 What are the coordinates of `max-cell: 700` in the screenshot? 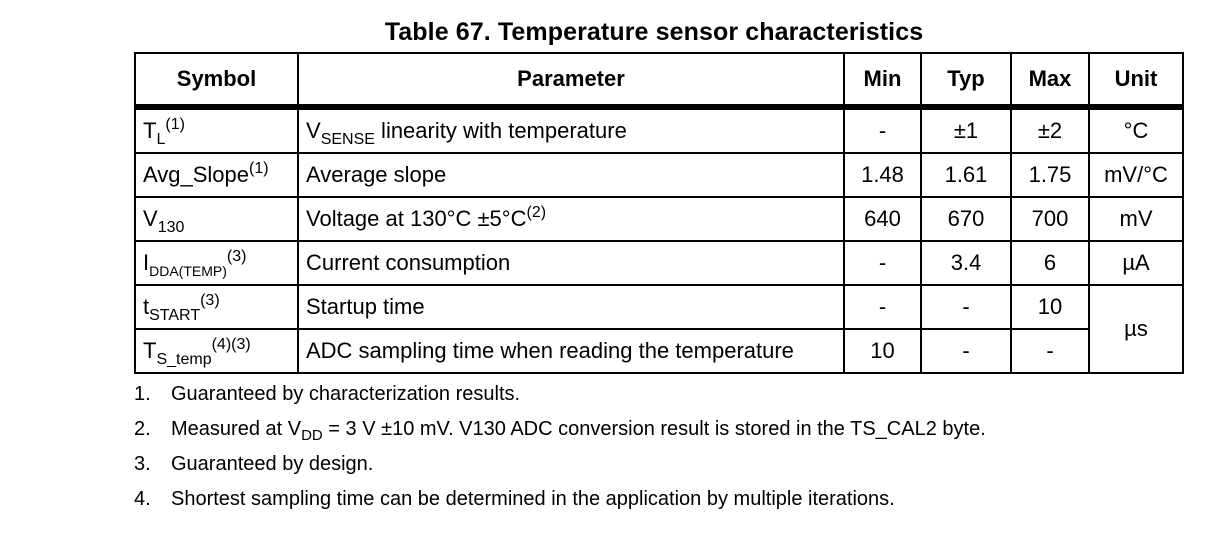 It's located at (1050, 219).